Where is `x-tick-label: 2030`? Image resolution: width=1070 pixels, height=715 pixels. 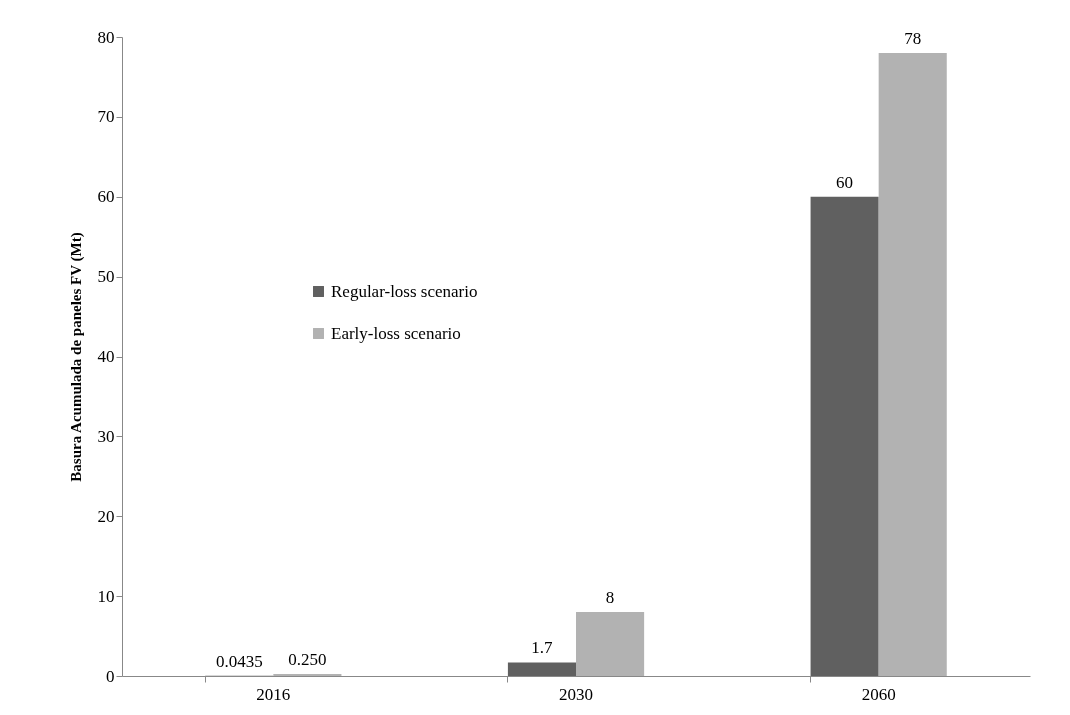 x-tick-label: 2030 is located at coordinates (576, 694).